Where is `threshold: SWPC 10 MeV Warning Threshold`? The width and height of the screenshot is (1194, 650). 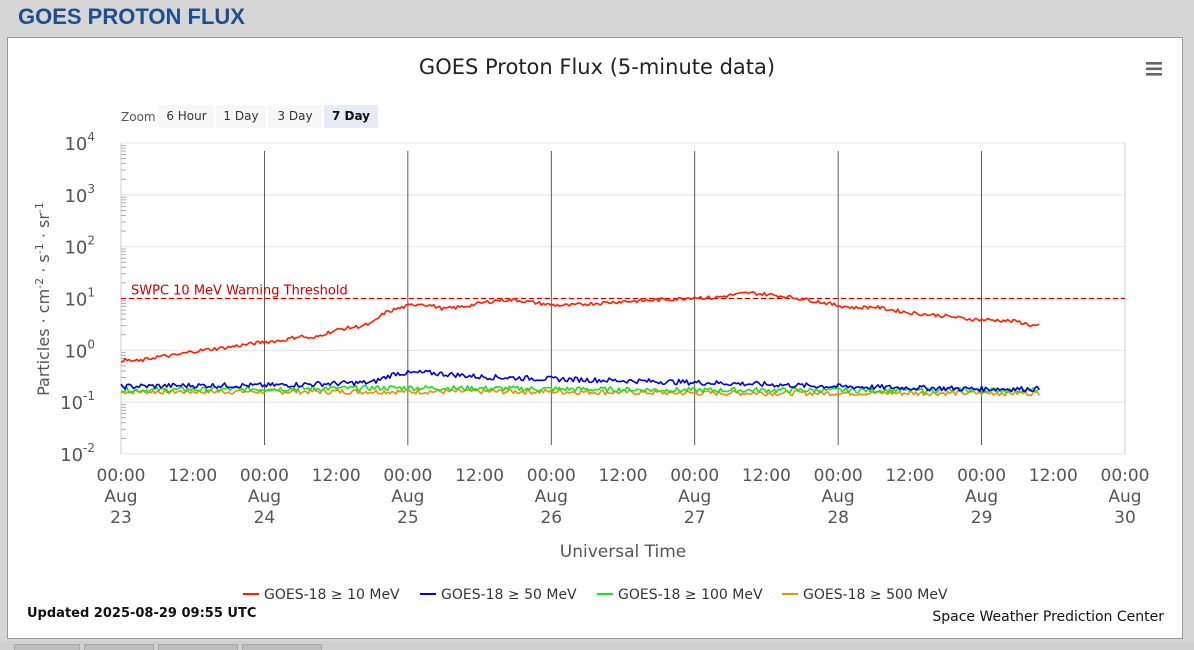
threshold: SWPC 10 MeV Warning Threshold is located at coordinates (623, 292).